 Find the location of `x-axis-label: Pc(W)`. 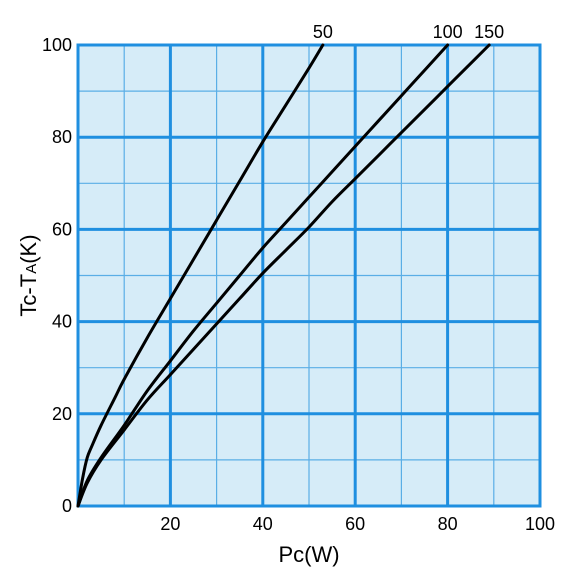

x-axis-label: Pc(W) is located at coordinates (308, 554).